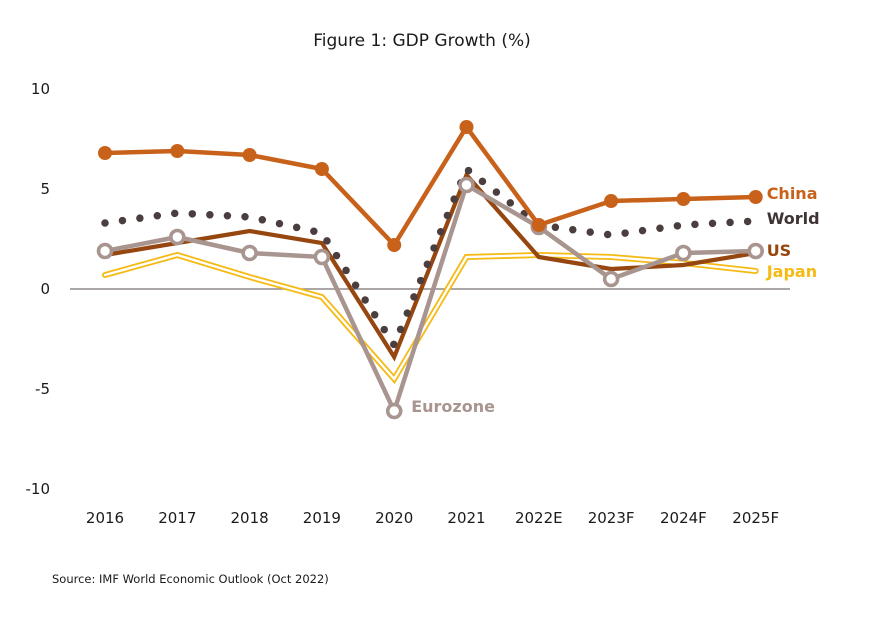  Describe the element at coordinates (42, 389) in the screenshot. I see `y-tick-label: -5` at that location.